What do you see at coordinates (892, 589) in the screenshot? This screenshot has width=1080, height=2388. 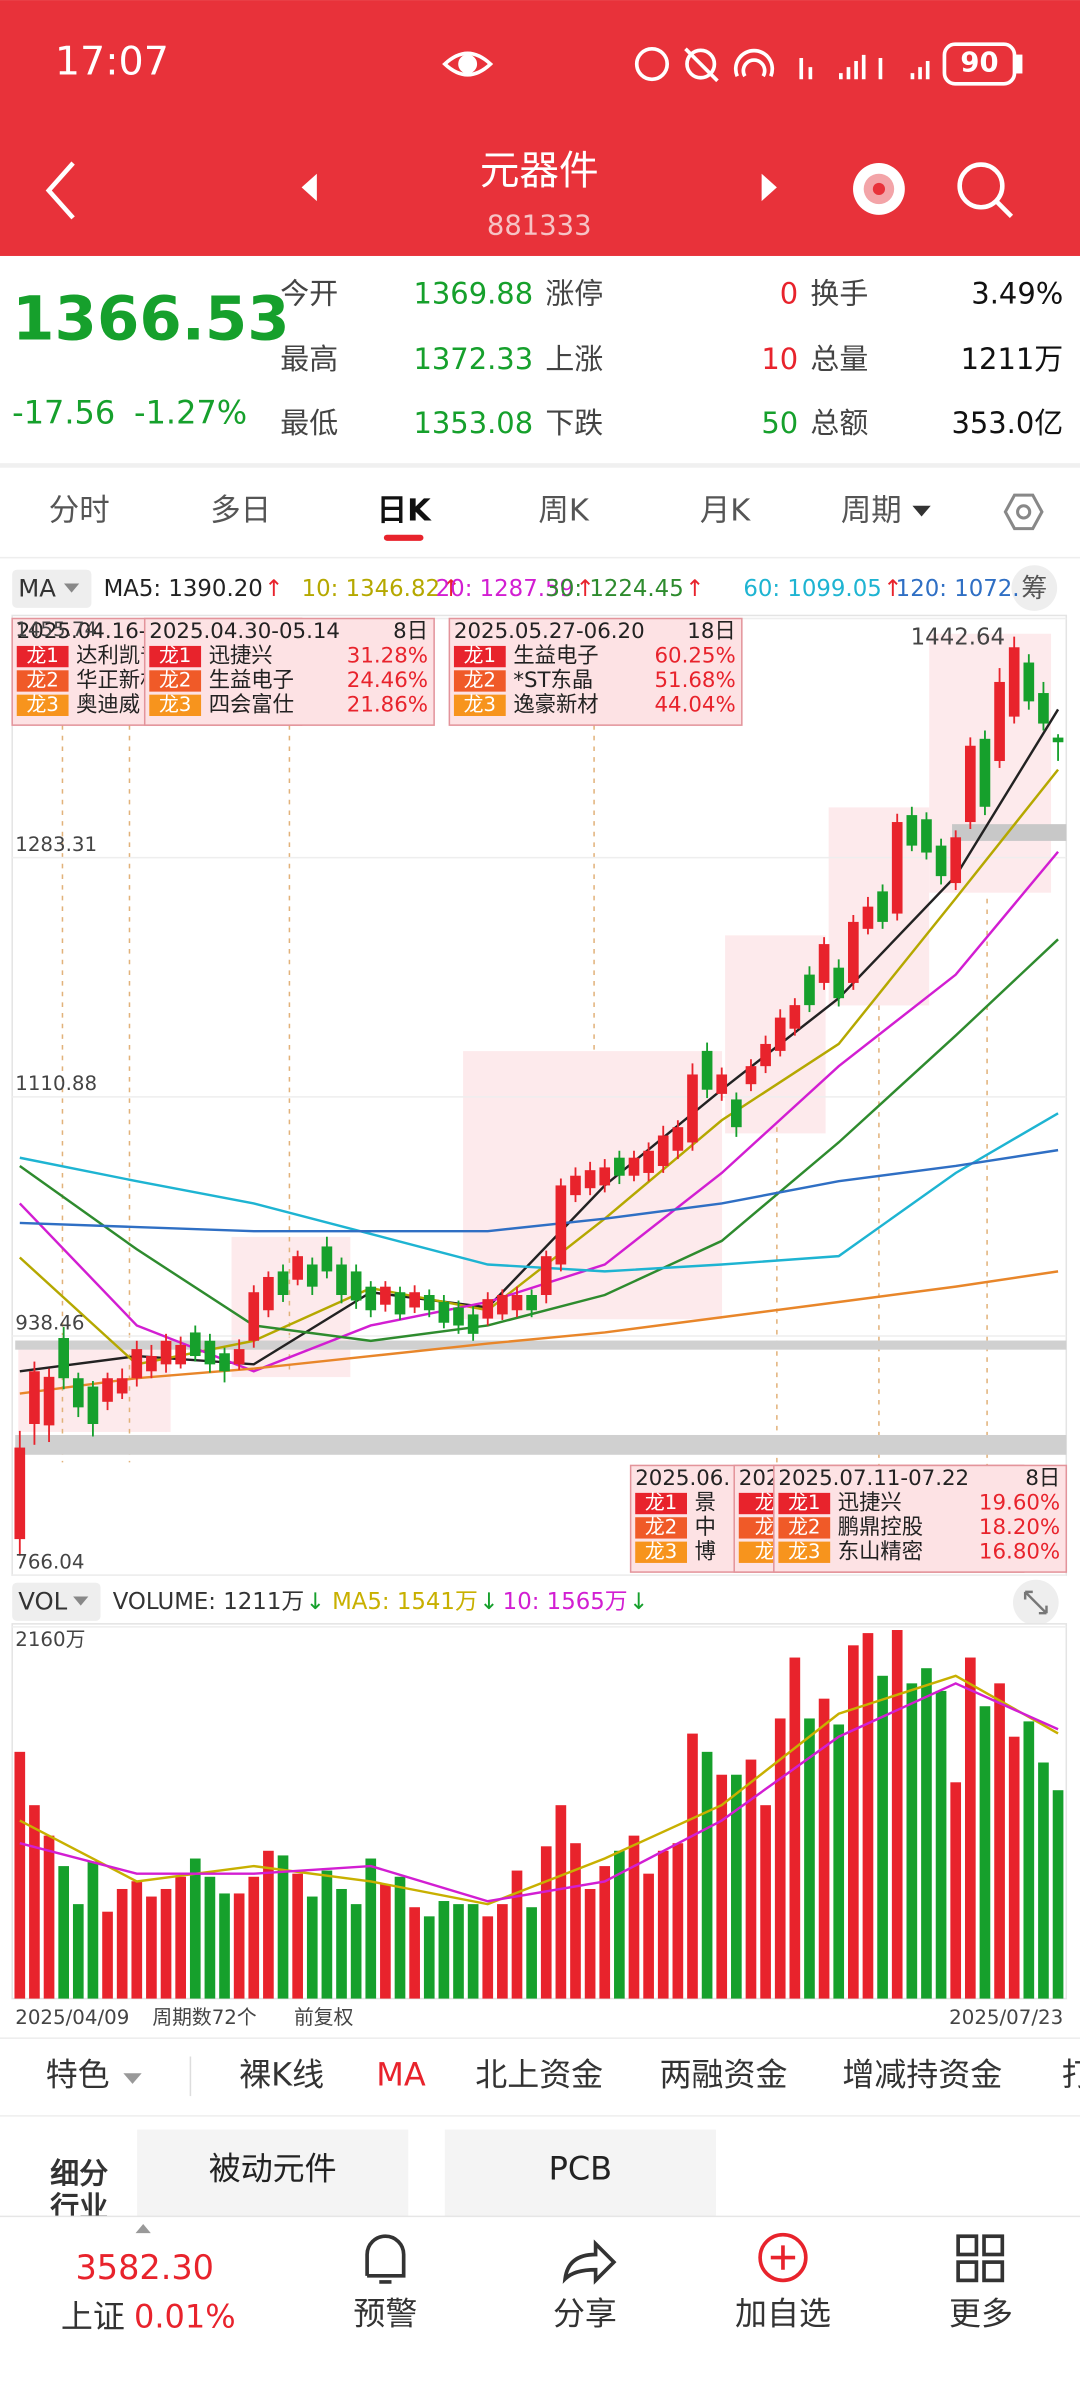 I see `legend-arrow: ↑` at bounding box center [892, 589].